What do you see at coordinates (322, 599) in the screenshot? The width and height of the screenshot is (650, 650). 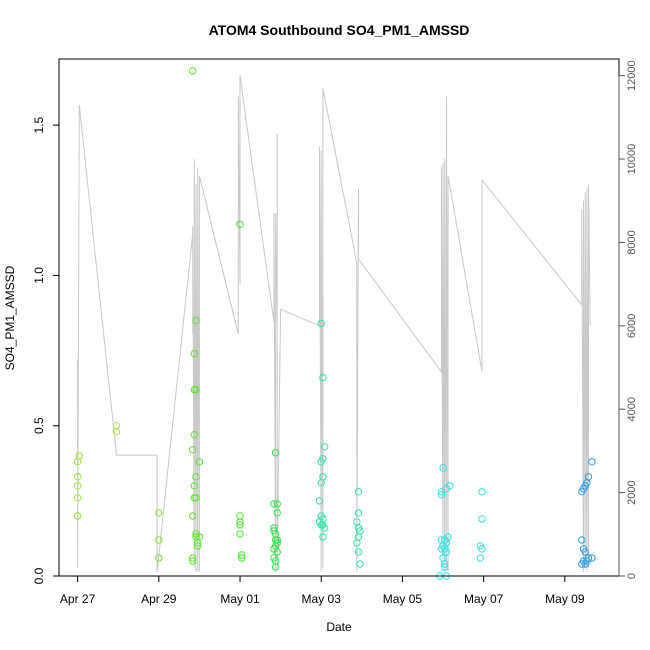 I see `x-tick-label: May 03` at bounding box center [322, 599].